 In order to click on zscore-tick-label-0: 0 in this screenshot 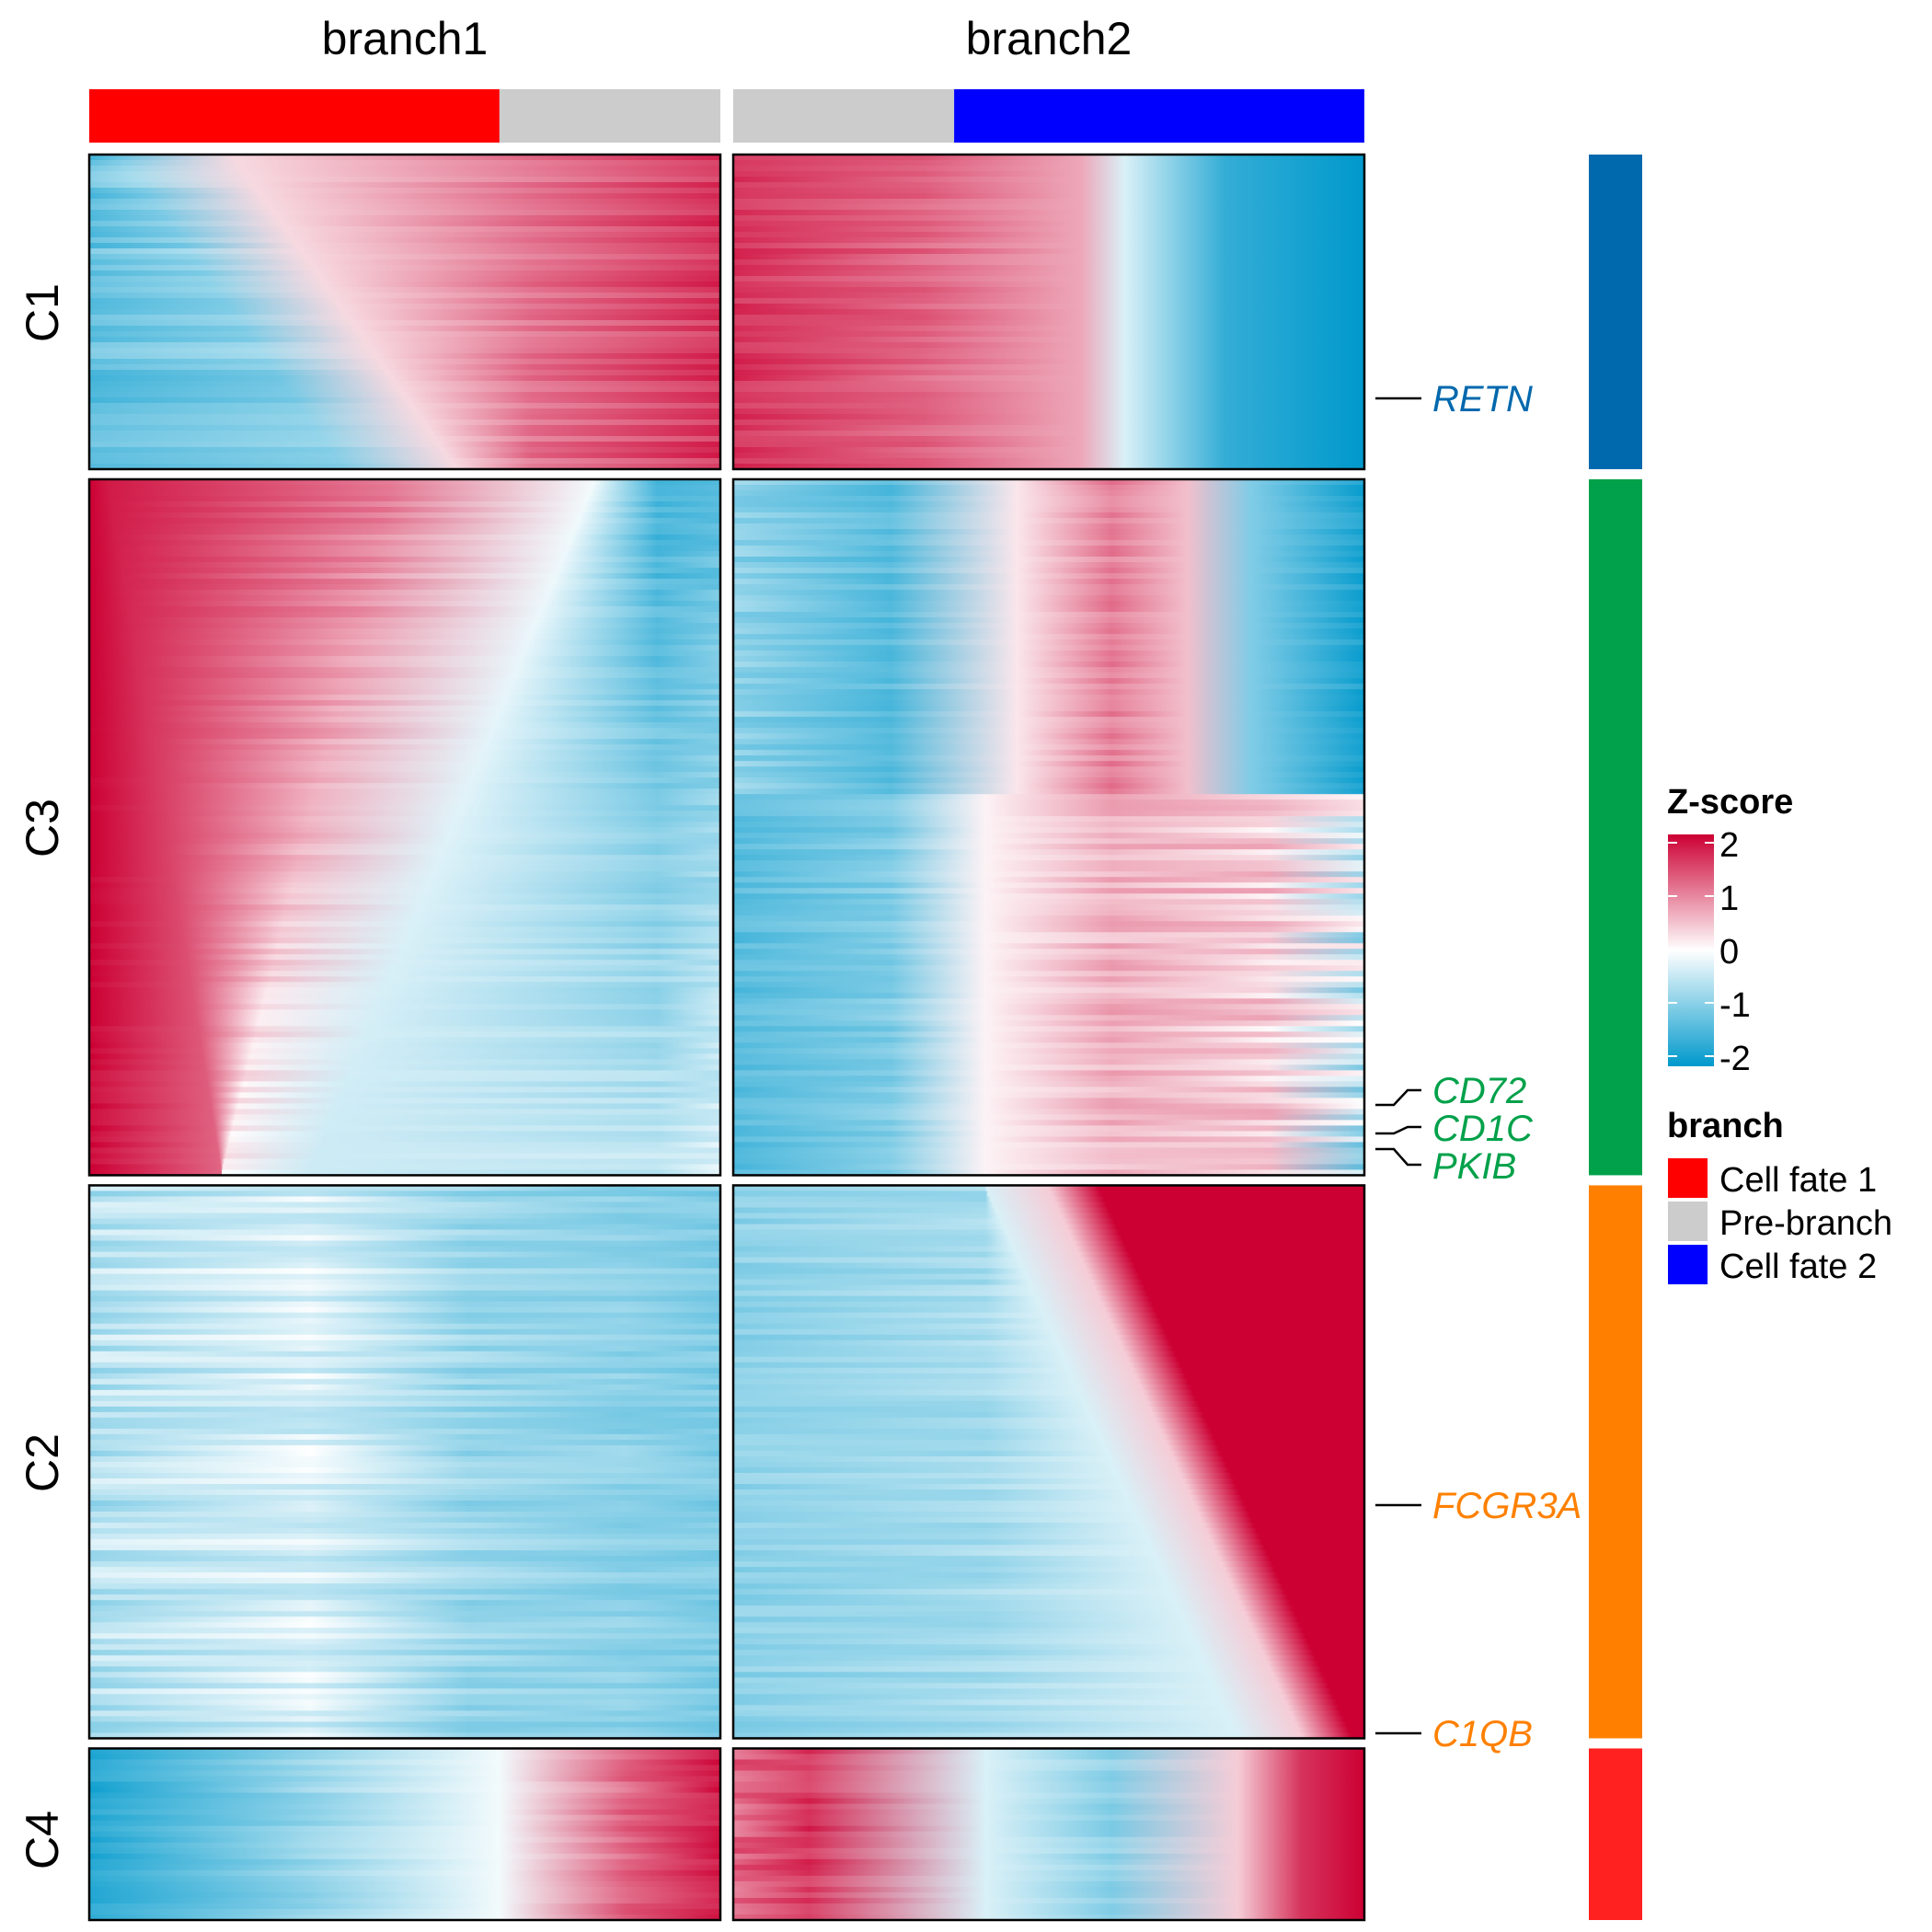, I will do `click(1729, 952)`.